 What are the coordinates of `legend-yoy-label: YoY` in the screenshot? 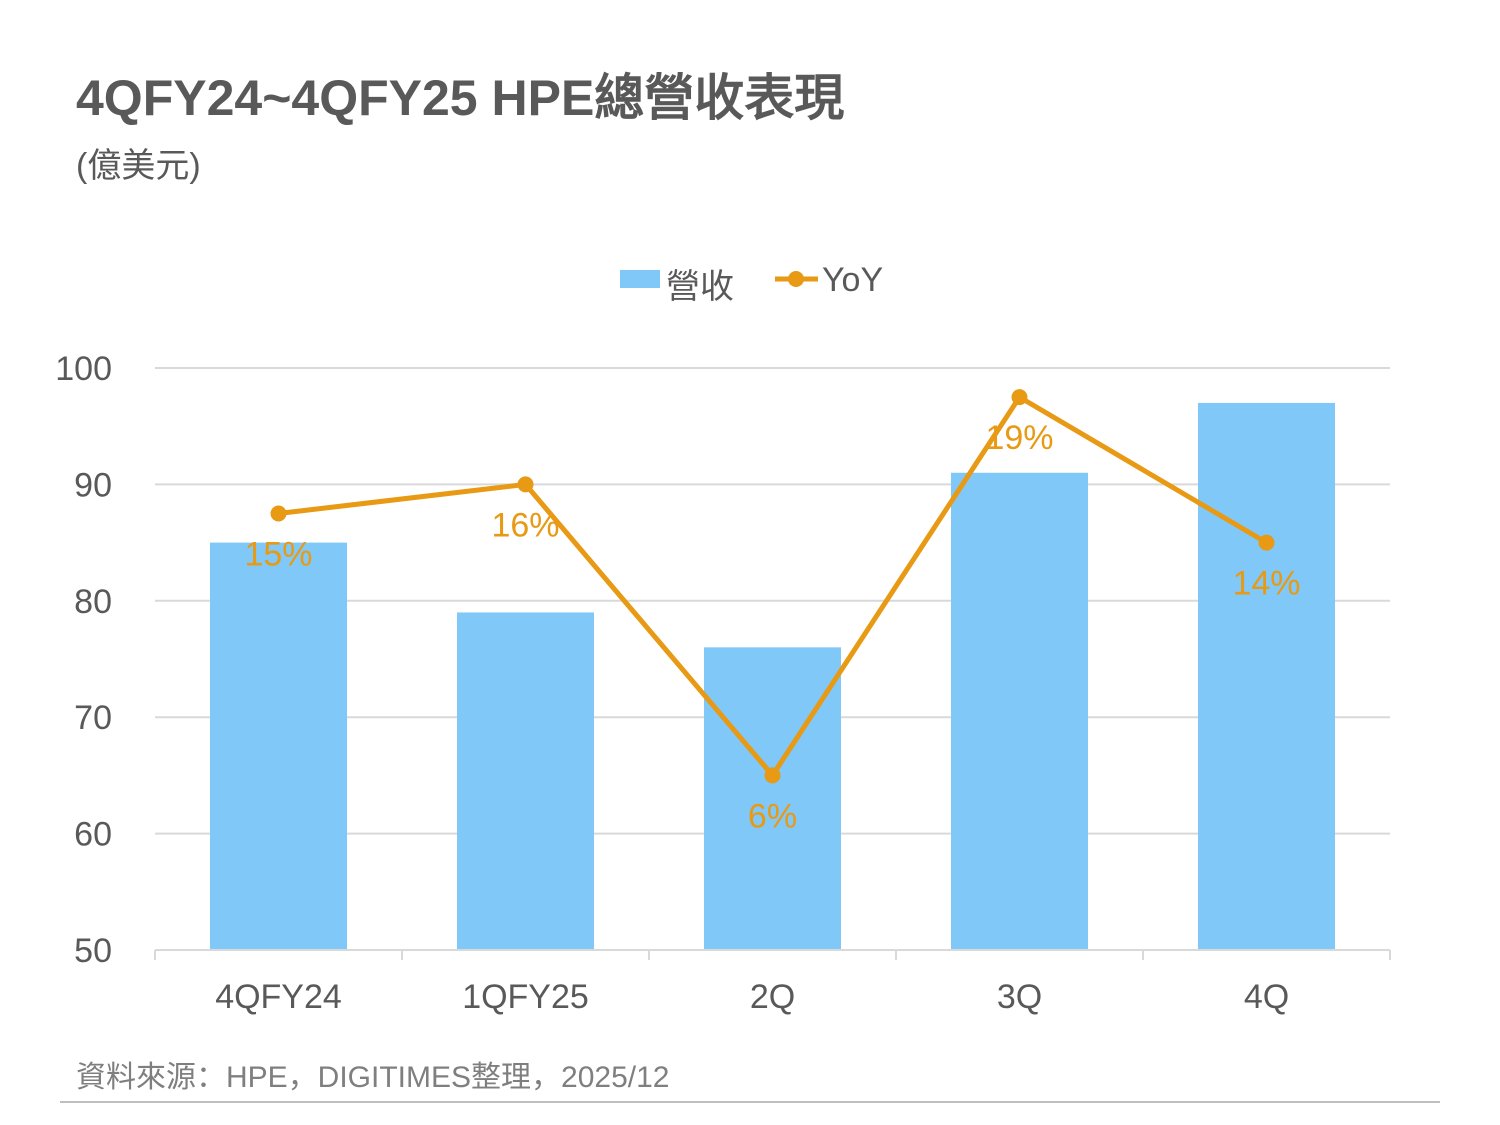 It's located at (852, 280).